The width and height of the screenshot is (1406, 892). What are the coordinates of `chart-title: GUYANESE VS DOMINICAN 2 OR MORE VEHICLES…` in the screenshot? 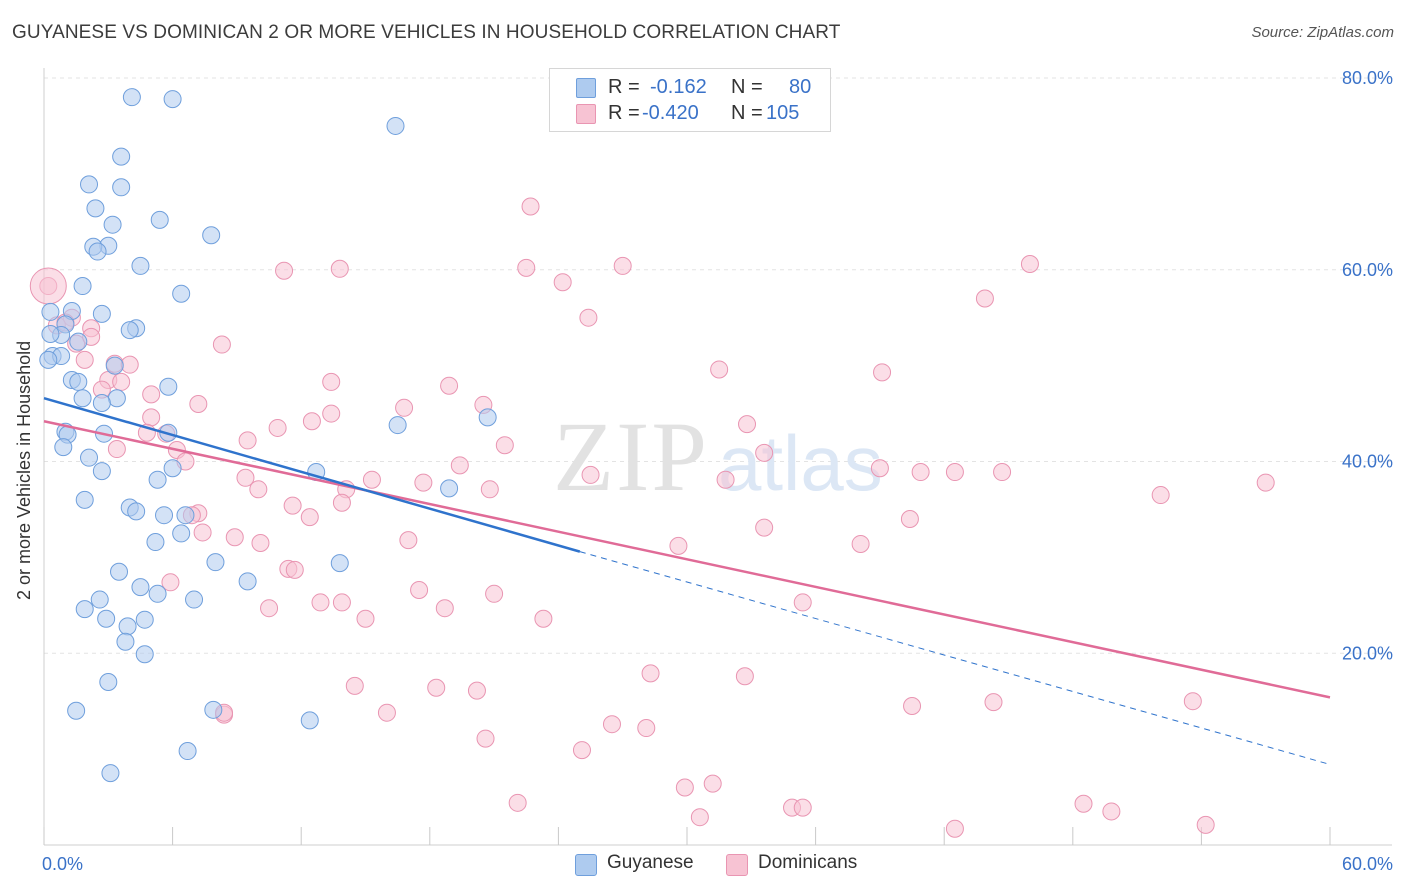 It's located at (426, 32).